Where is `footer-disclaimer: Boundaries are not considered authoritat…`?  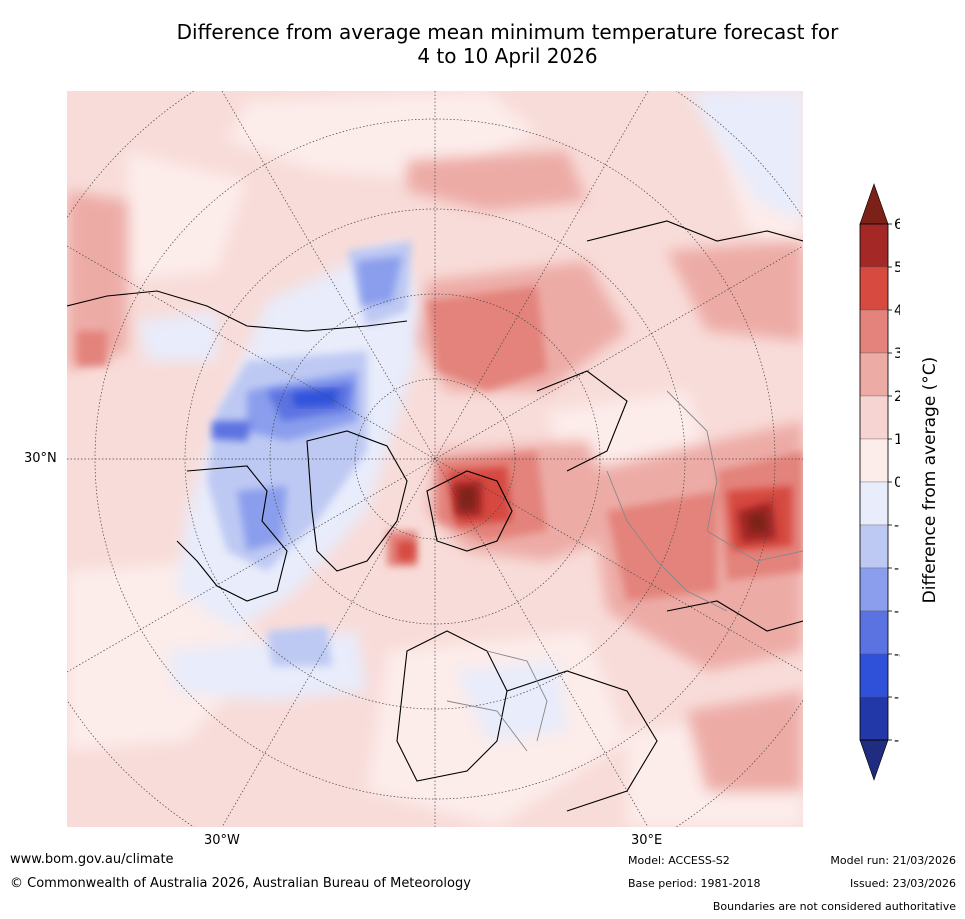 footer-disclaimer: Boundaries are not considered authoritat… is located at coordinates (834, 906).